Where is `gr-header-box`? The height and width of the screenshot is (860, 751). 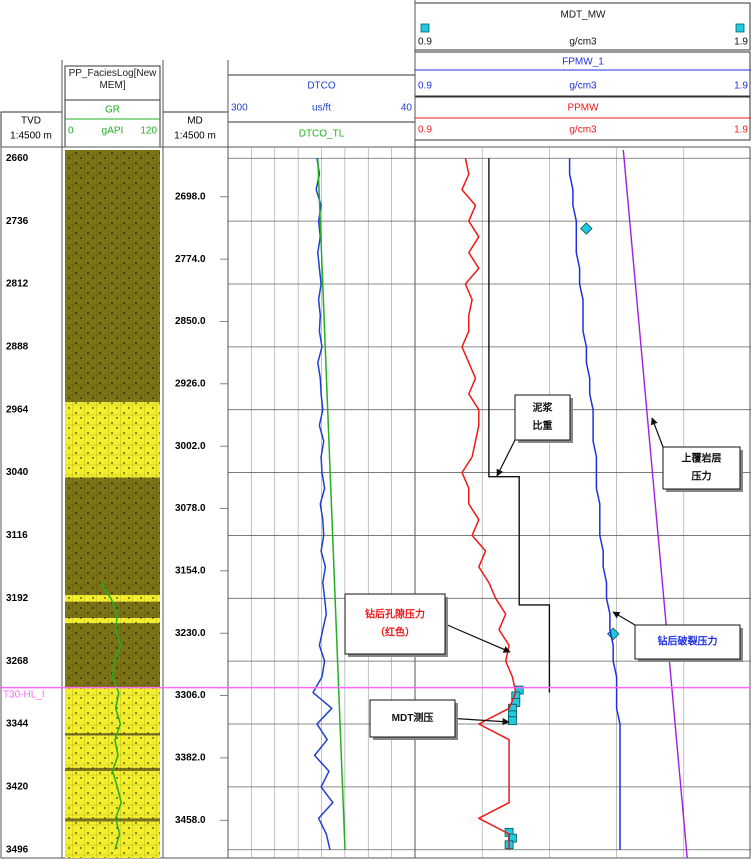
gr-header-box is located at coordinates (112, 123).